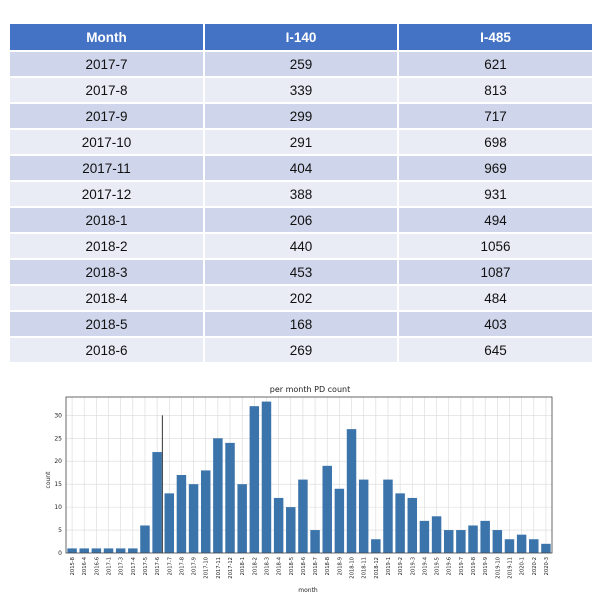  Describe the element at coordinates (425, 565) in the screenshot. I see `x-tick-label: 2019-4` at that location.